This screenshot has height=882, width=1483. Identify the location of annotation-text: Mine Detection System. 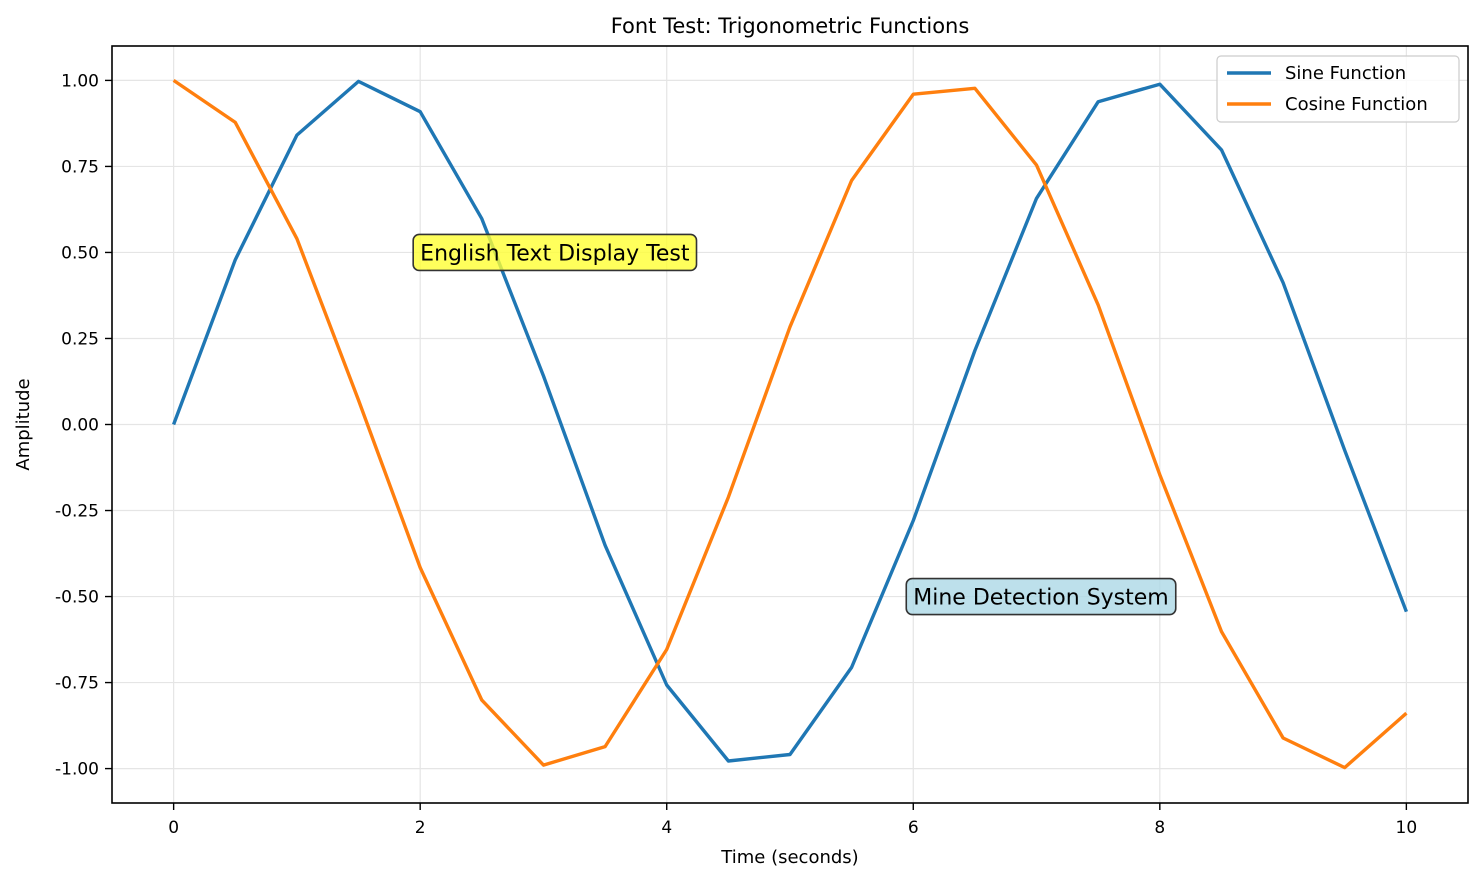
(1040, 598).